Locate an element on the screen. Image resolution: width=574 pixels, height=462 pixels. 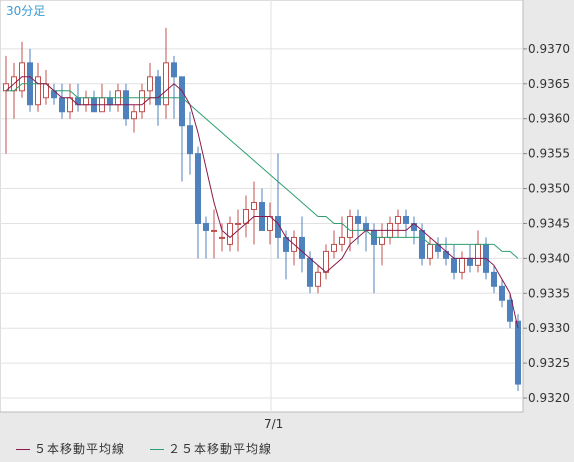
y-tick-label: 0.9345 is located at coordinates (549, 223).